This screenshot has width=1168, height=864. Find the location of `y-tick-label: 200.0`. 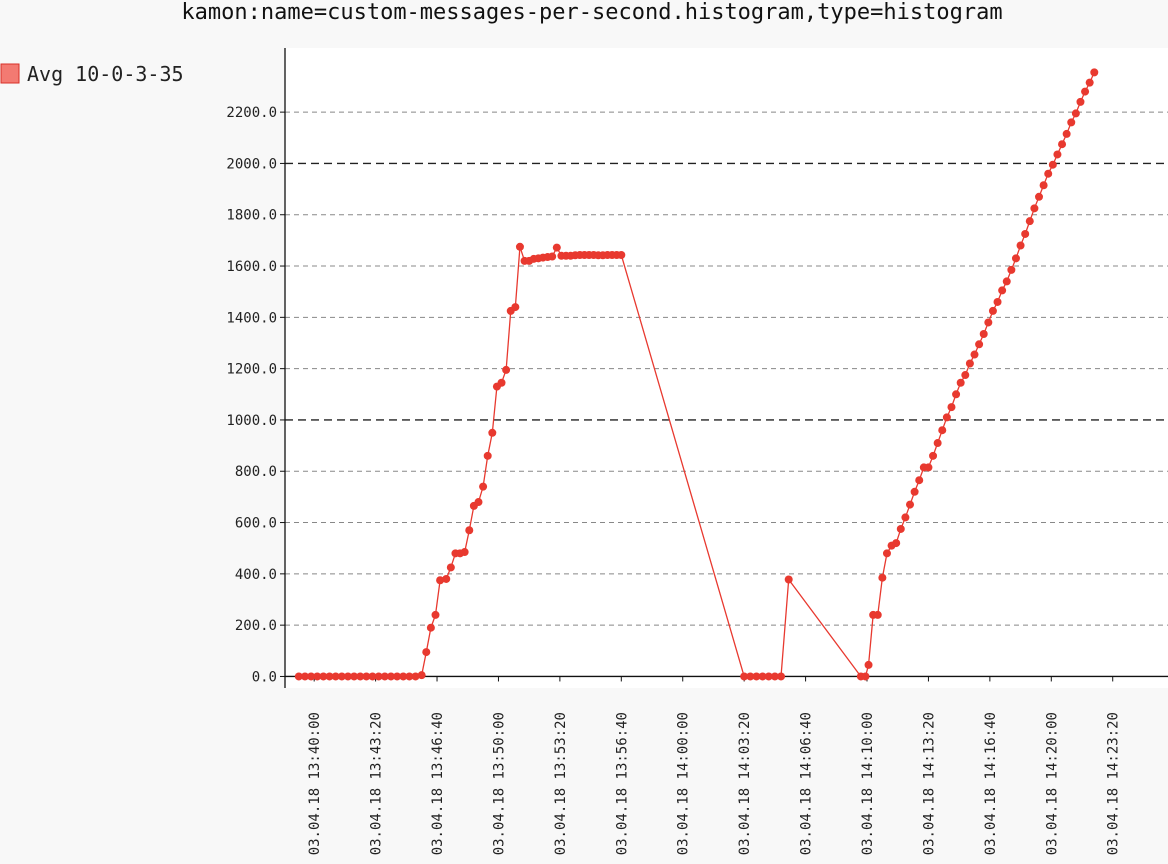

y-tick-label: 200.0 is located at coordinates (256, 626).